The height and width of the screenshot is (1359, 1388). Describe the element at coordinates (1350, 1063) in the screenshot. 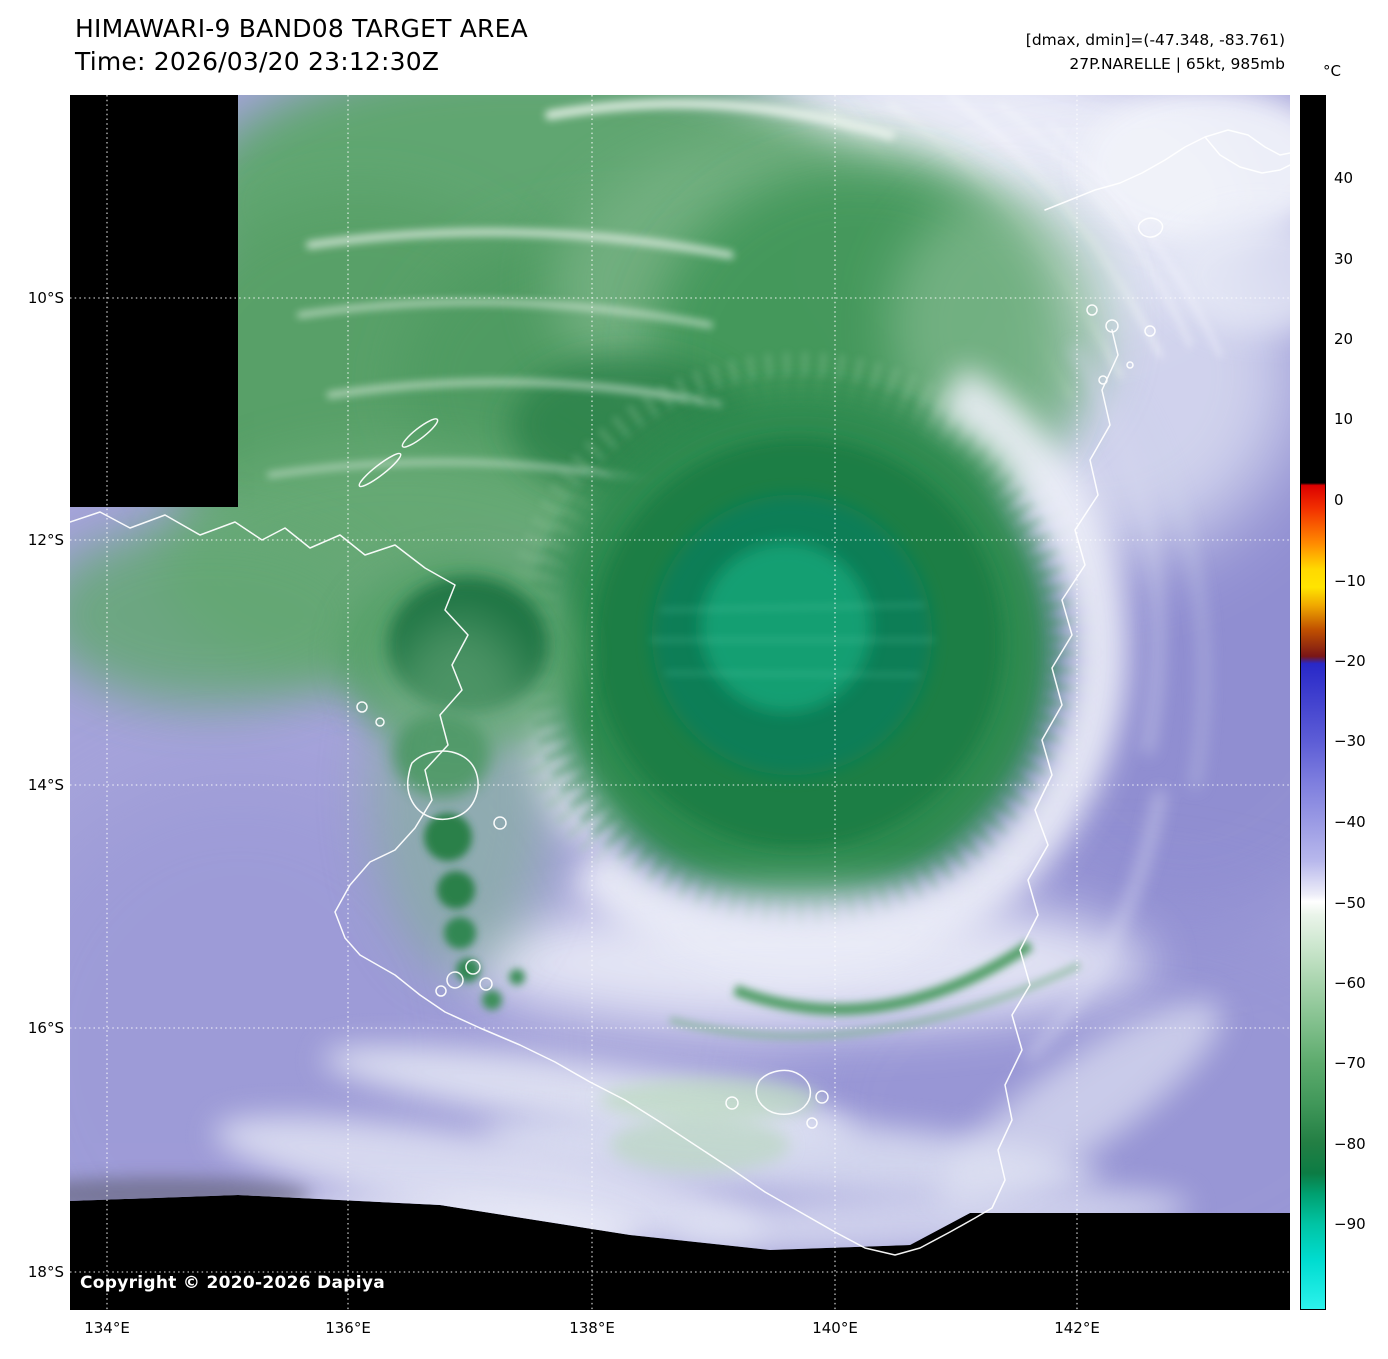

I see `colorbar-tick: −70` at that location.